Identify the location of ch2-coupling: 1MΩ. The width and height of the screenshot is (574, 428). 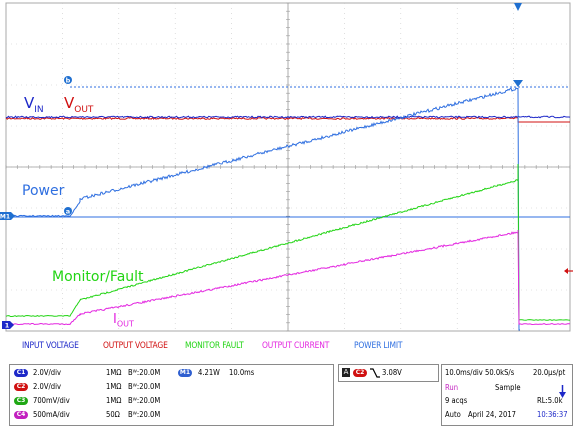
(114, 386).